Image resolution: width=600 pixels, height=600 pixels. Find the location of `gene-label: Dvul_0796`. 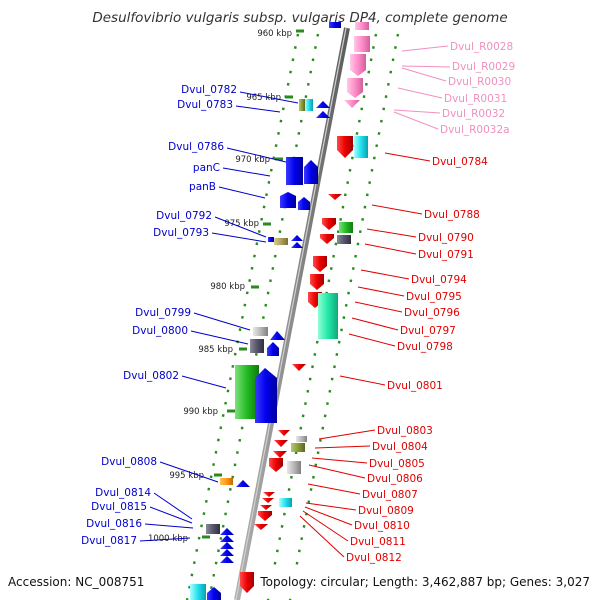

gene-label: Dvul_0796 is located at coordinates (432, 313).